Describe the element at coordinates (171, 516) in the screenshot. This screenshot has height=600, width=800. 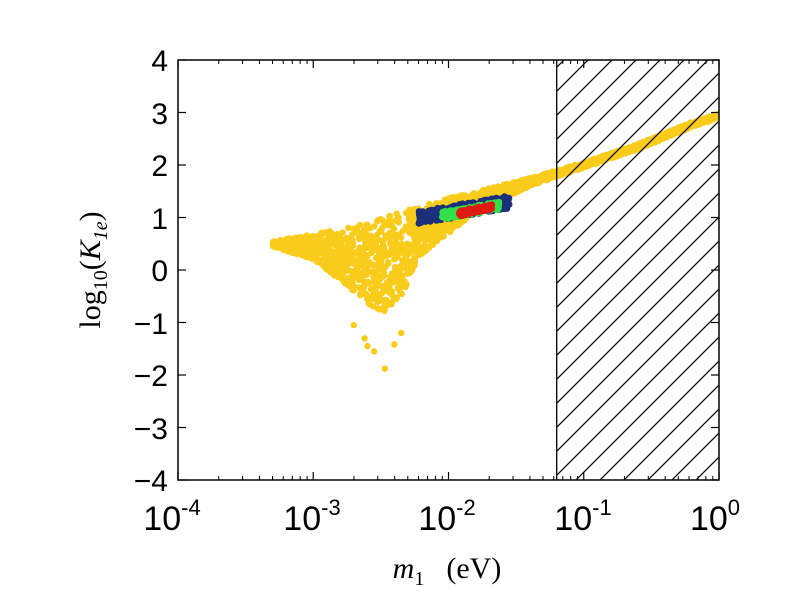
I see `x-tick-label: 10⁻⁴` at that location.